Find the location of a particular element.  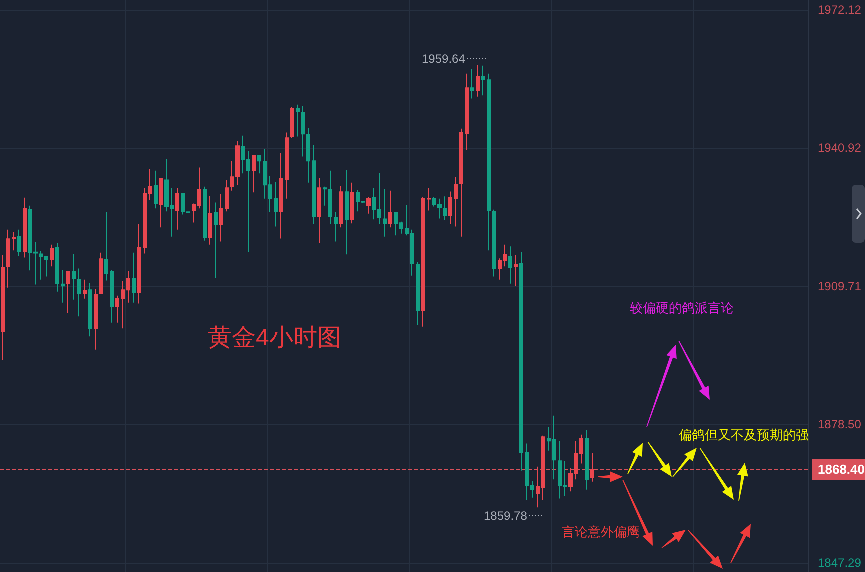

annotation: 言论意外偏鹰 is located at coordinates (601, 532).